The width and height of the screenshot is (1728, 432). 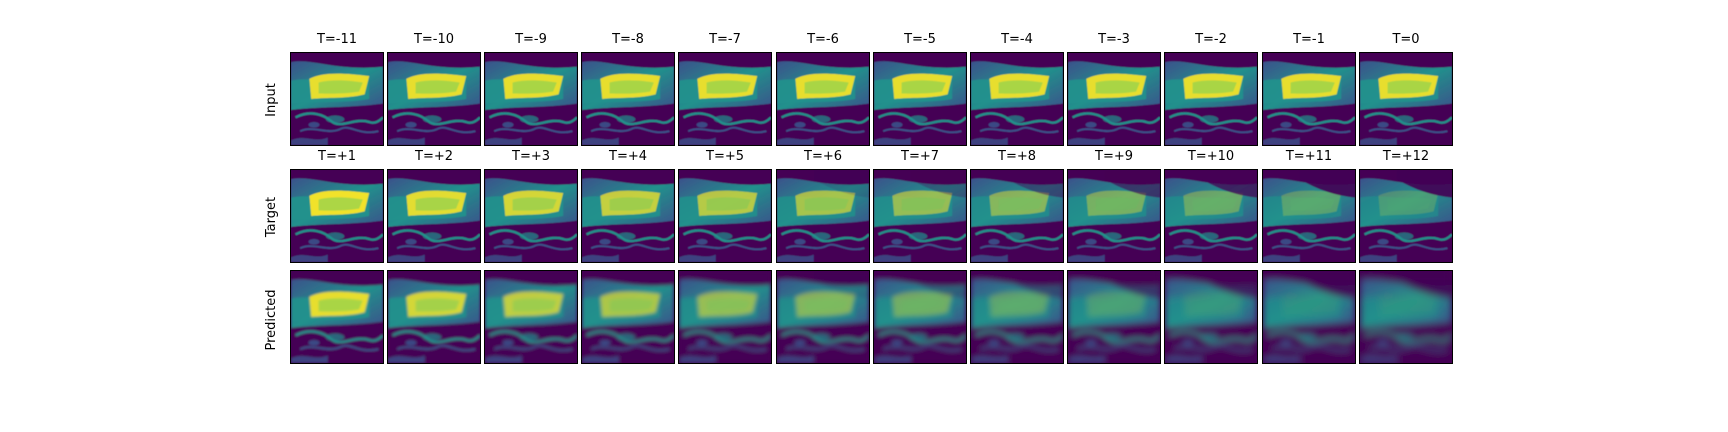 I want to click on panel-title: T=+6, so click(x=823, y=156).